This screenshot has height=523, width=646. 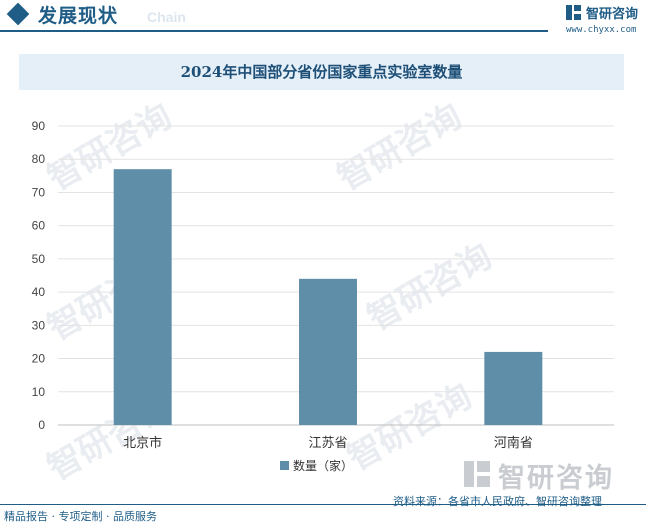 I want to click on y-axis-ticks: 0 10 20 30 40 50 60 70 80 90, so click(x=39, y=275).